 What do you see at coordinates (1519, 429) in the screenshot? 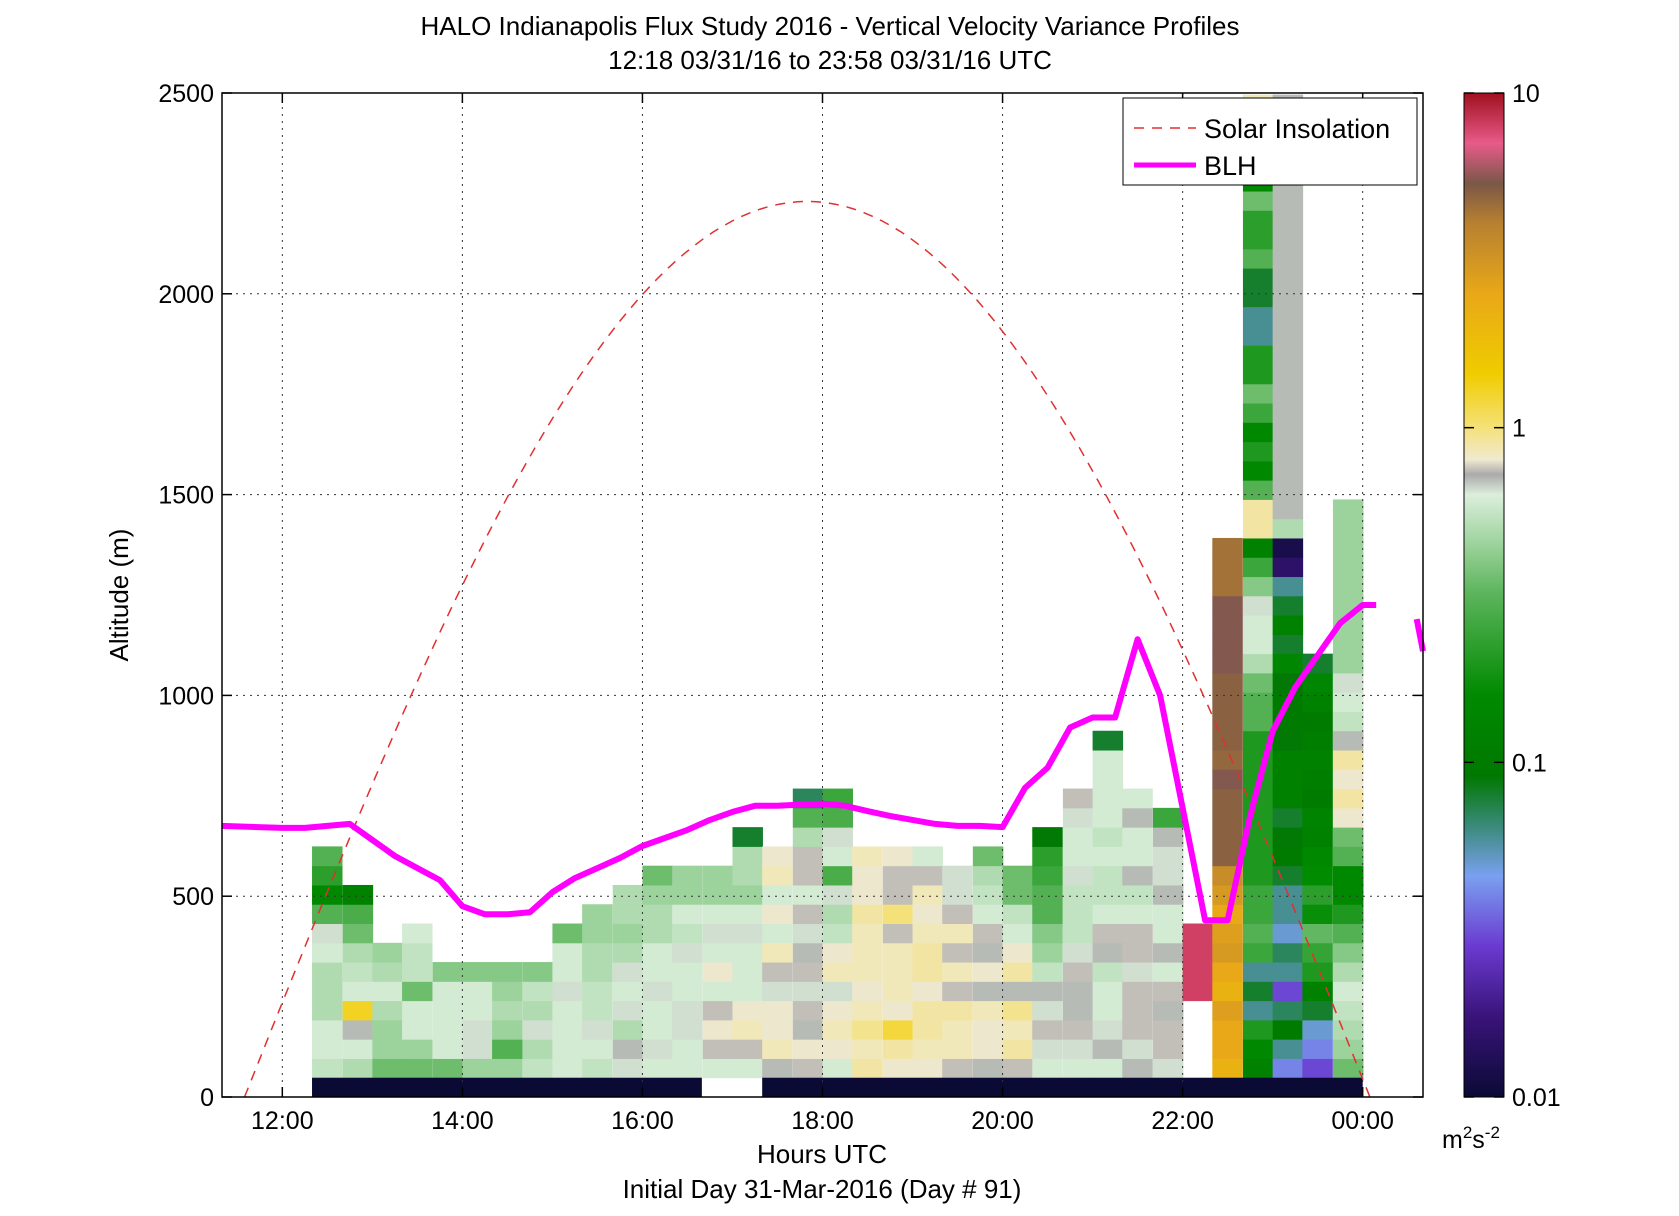
I see `colorbar-tick-label-1: 1` at bounding box center [1519, 429].